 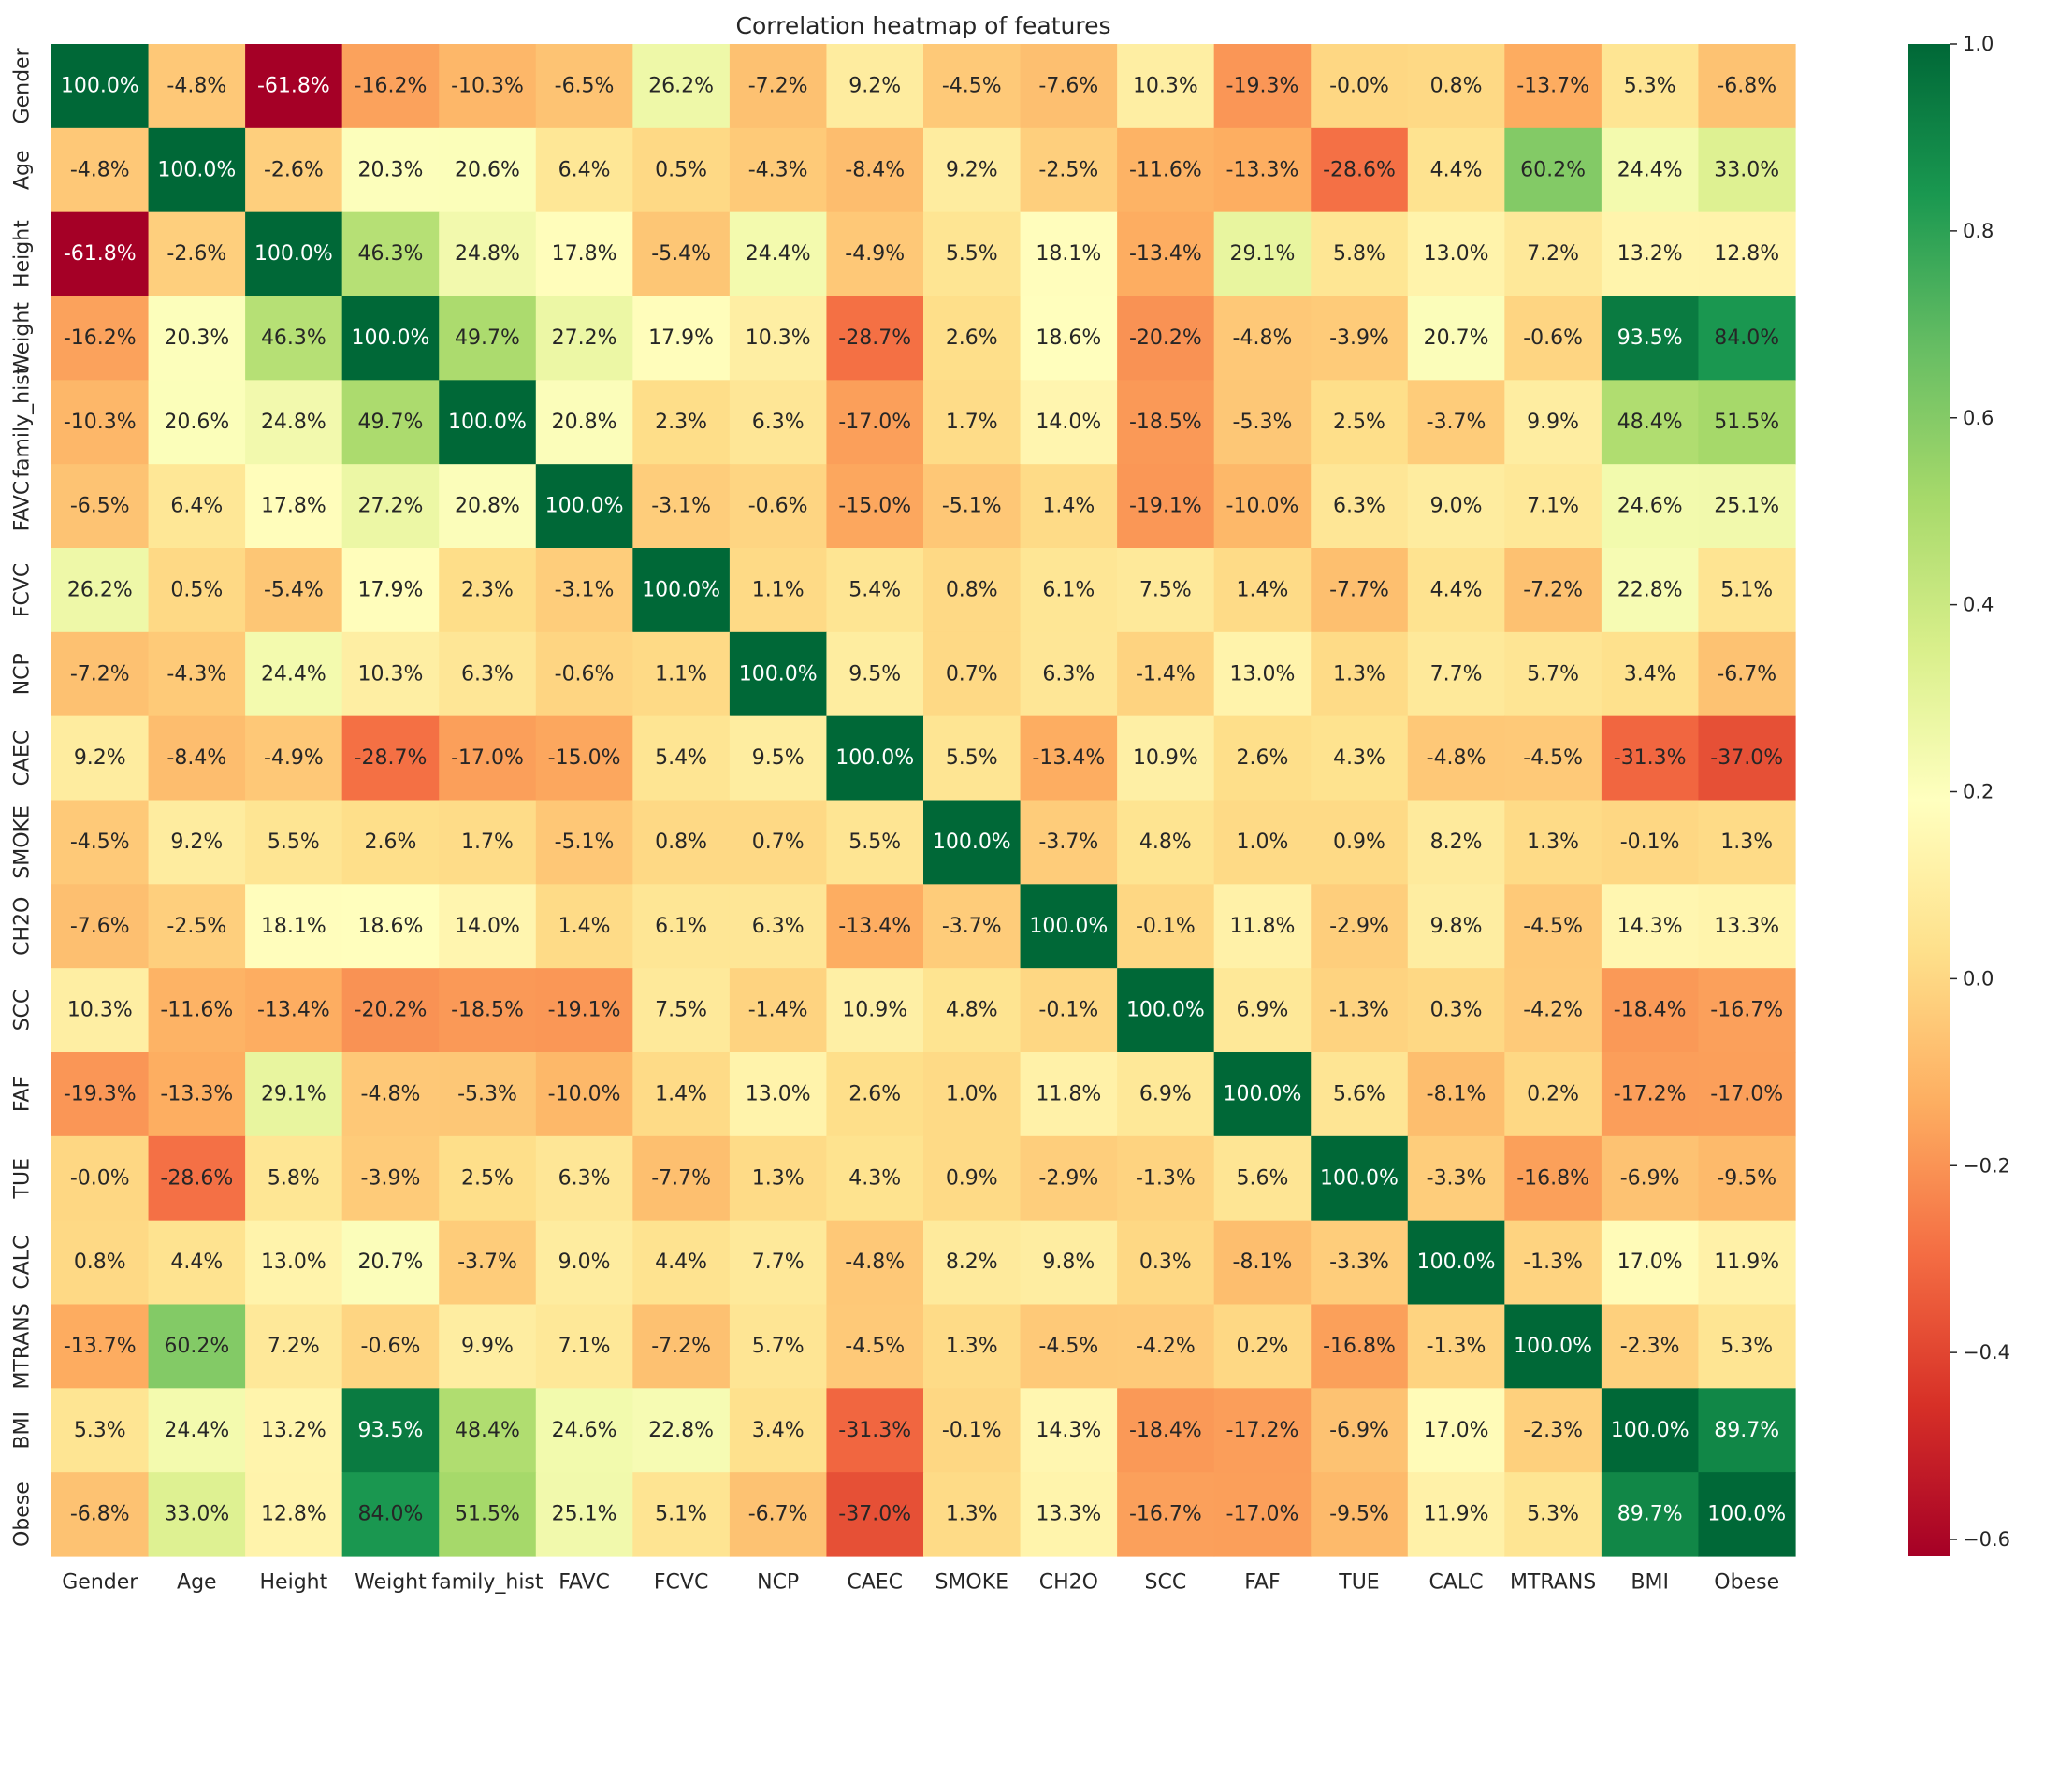 What do you see at coordinates (1165, 338) in the screenshot?
I see `cell-label: -20.2%` at bounding box center [1165, 338].